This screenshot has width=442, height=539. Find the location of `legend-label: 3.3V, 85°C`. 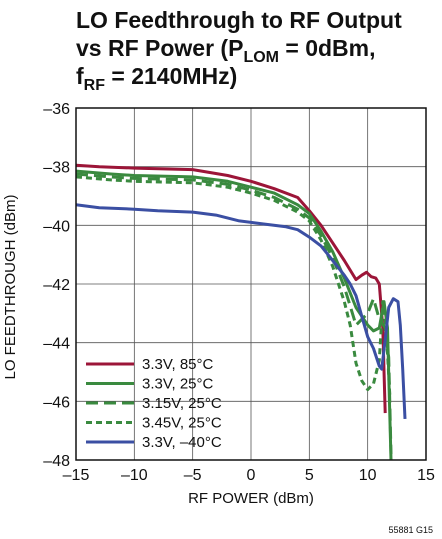

legend-label: 3.3V, 85°C is located at coordinates (177, 364).